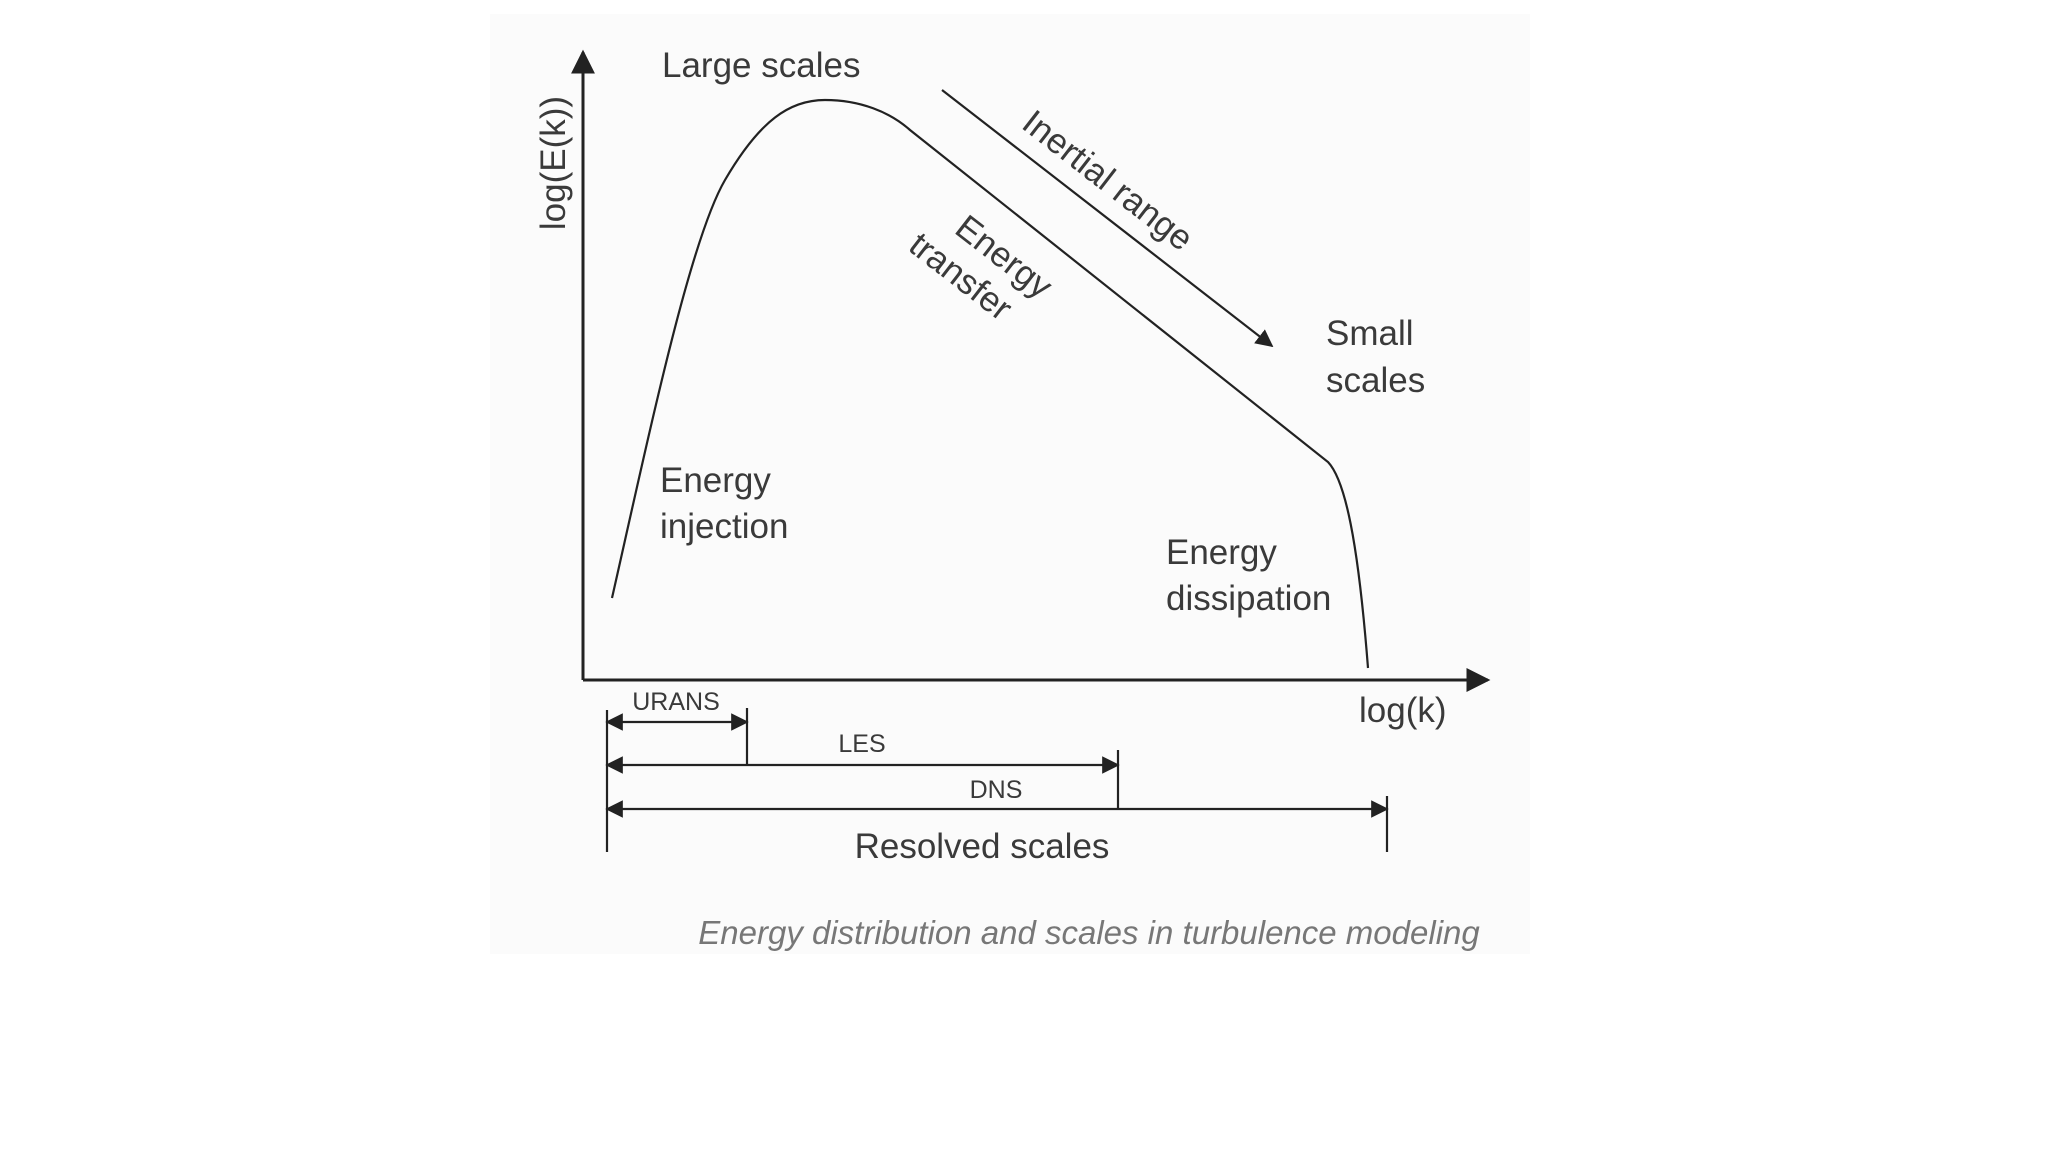 This screenshot has height=1152, width=2048. I want to click on energy-injection-line1: Energy, so click(715, 480).